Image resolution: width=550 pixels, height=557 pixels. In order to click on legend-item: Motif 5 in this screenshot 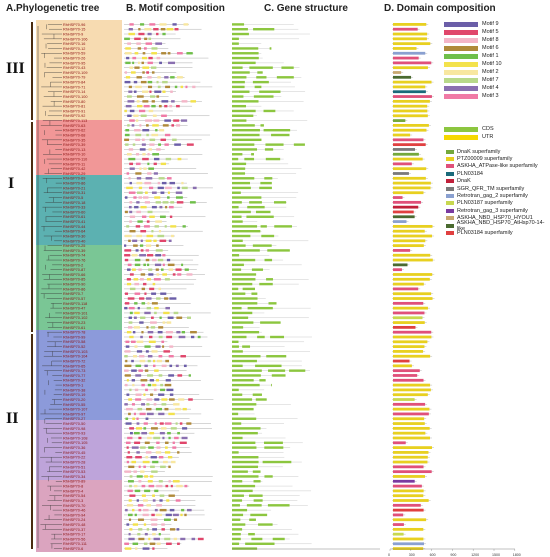, I will do `click(473, 32)`.